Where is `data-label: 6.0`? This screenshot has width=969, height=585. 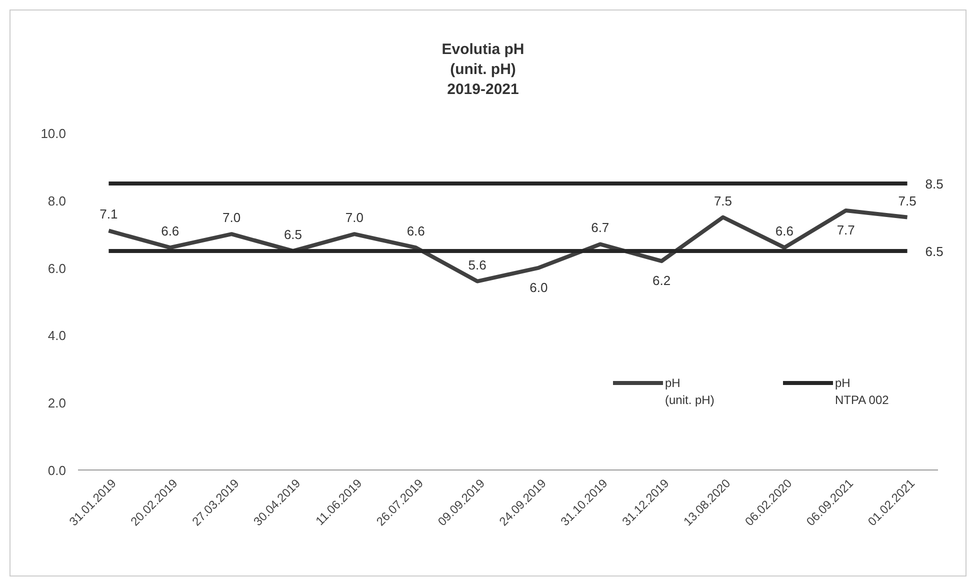 data-label: 6.0 is located at coordinates (539, 287).